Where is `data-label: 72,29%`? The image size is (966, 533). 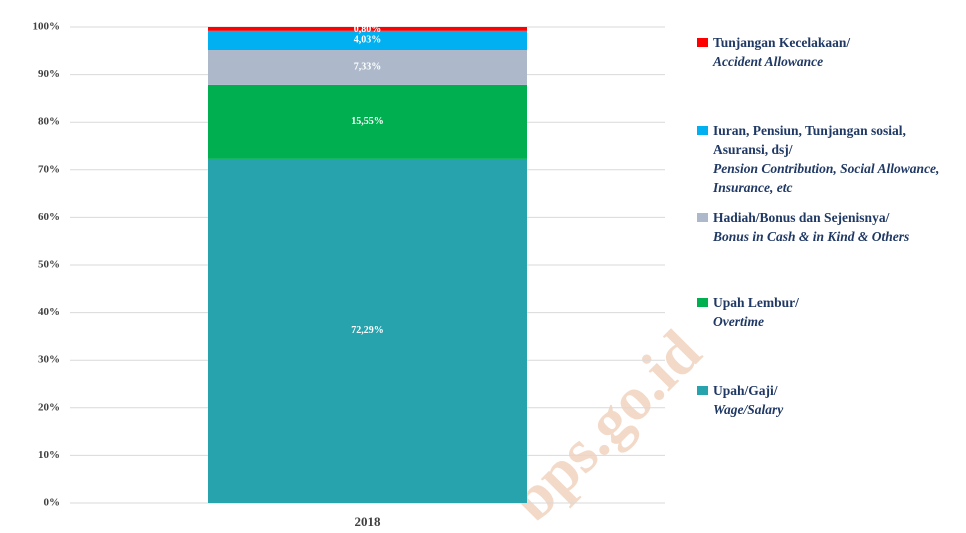 data-label: 72,29% is located at coordinates (367, 330).